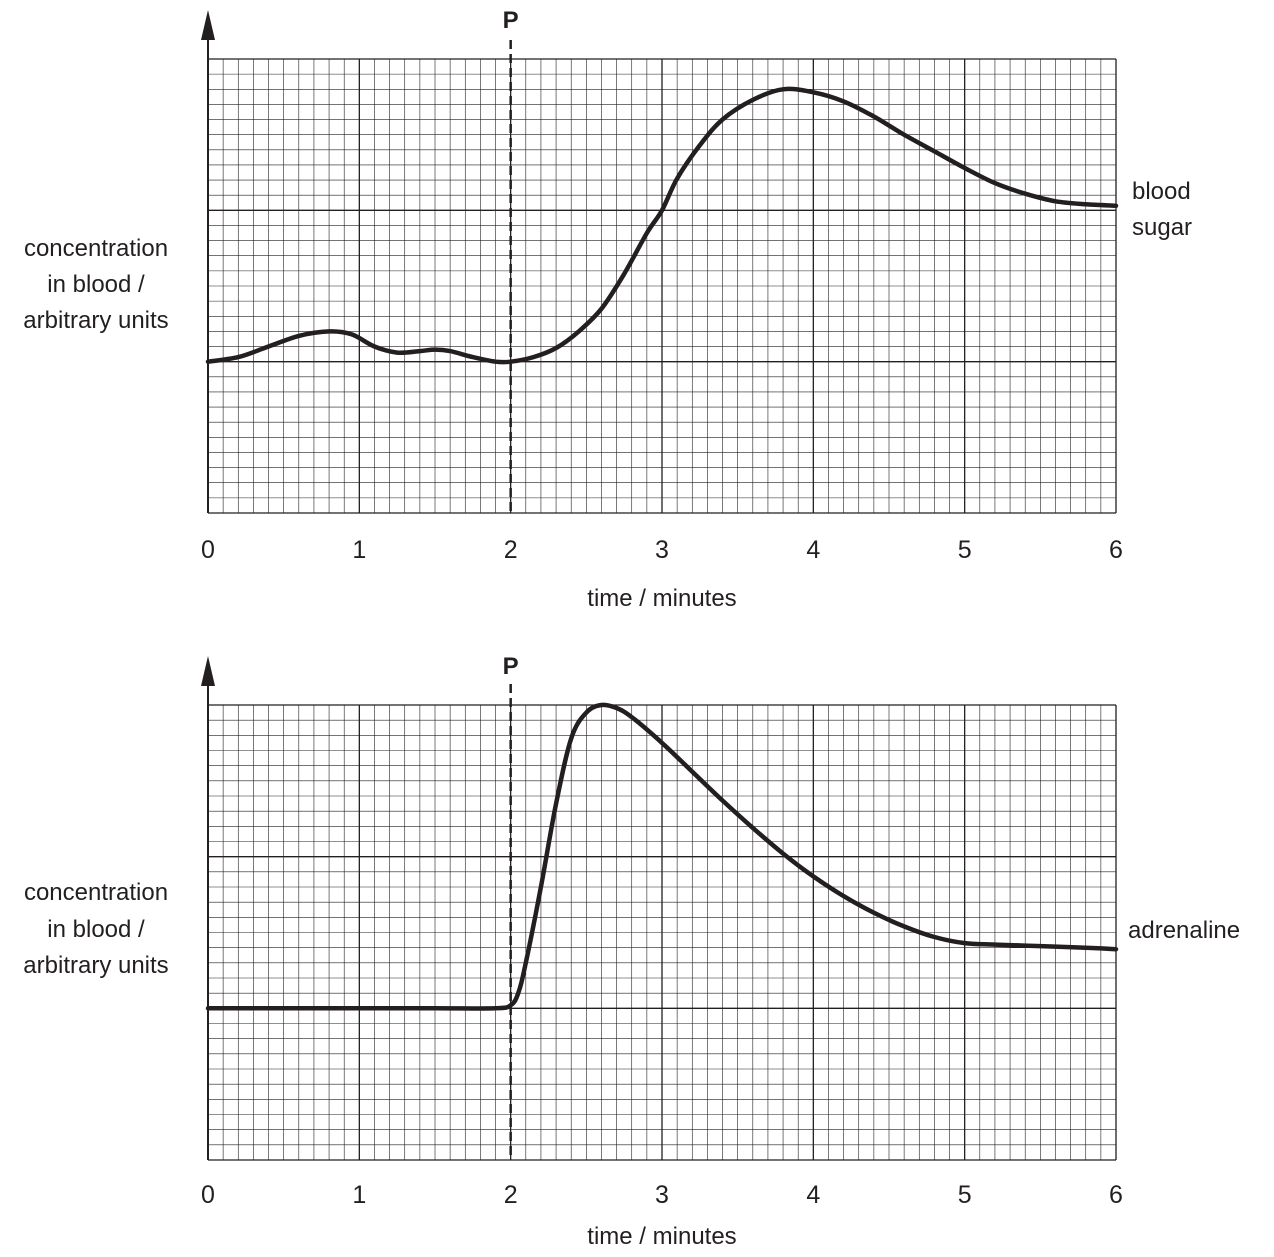  I want to click on series-label-adrenaline: adrenaline, so click(1184, 930).